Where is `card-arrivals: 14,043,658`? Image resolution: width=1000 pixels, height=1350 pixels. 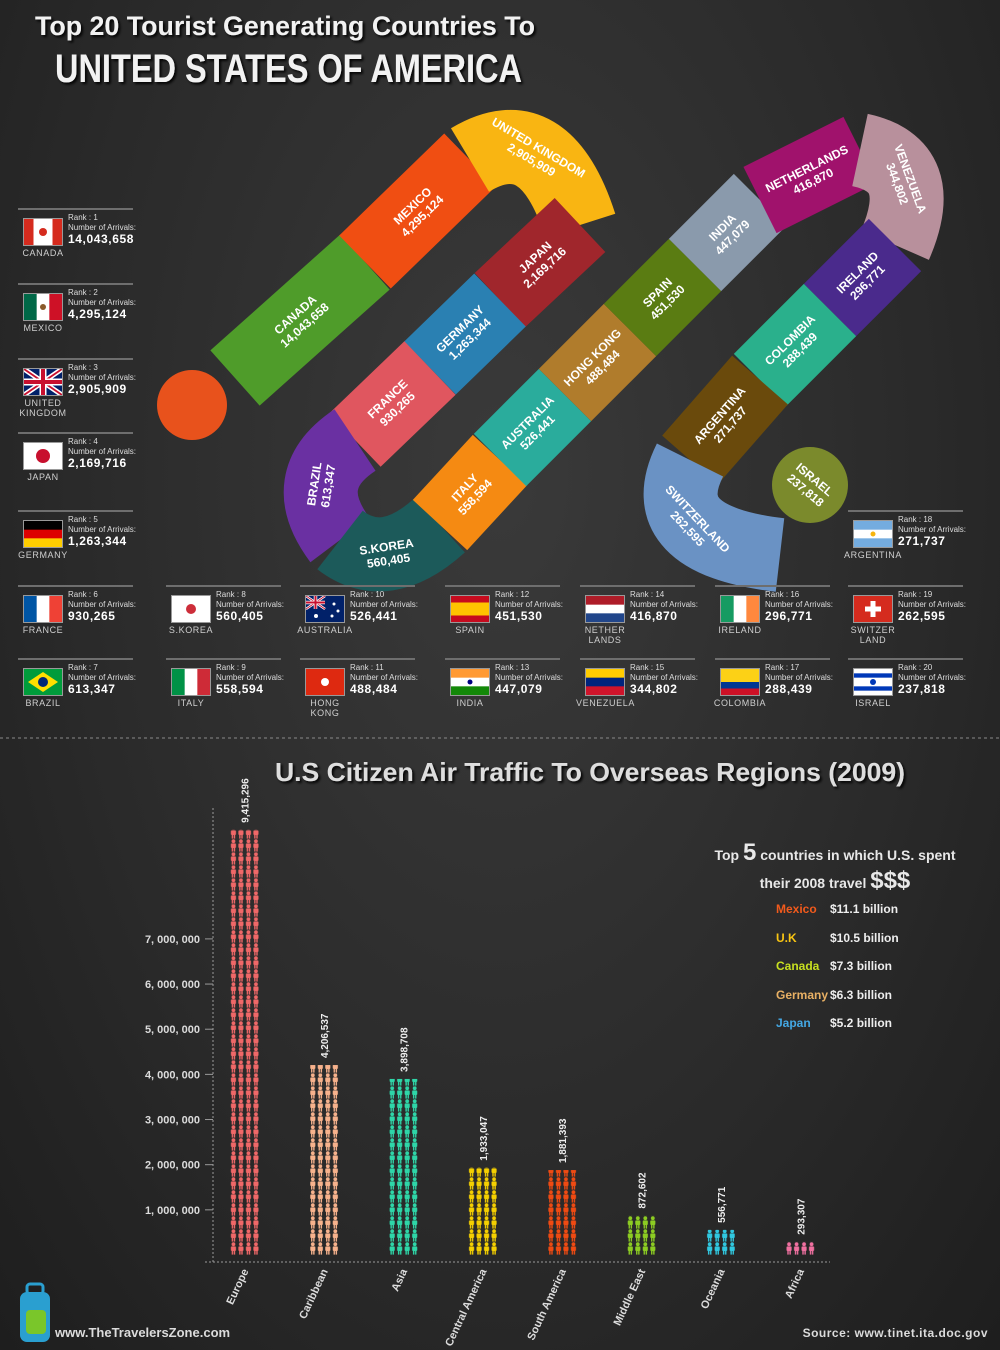 card-arrivals: 14,043,658 is located at coordinates (101, 239).